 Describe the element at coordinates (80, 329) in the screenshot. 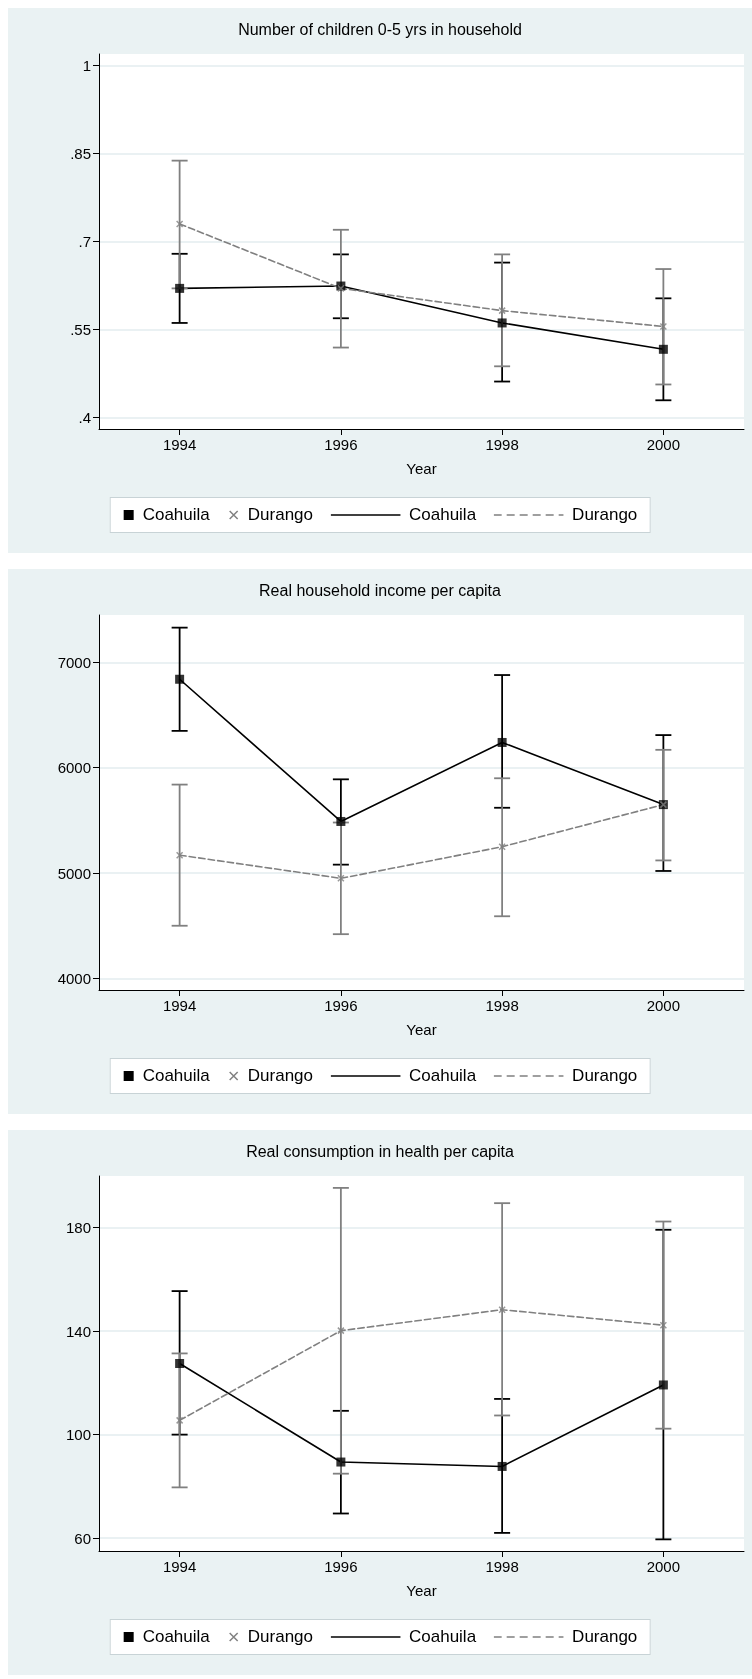

I see `y-tick-label: .55` at that location.